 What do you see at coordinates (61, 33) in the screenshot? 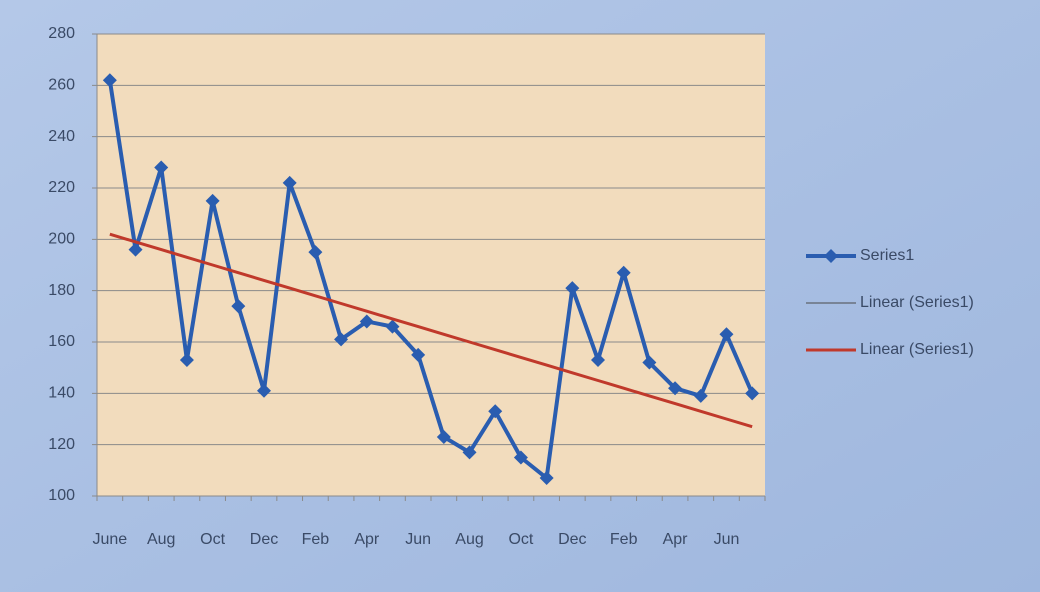
I see `y-tick-label: 280` at bounding box center [61, 33].